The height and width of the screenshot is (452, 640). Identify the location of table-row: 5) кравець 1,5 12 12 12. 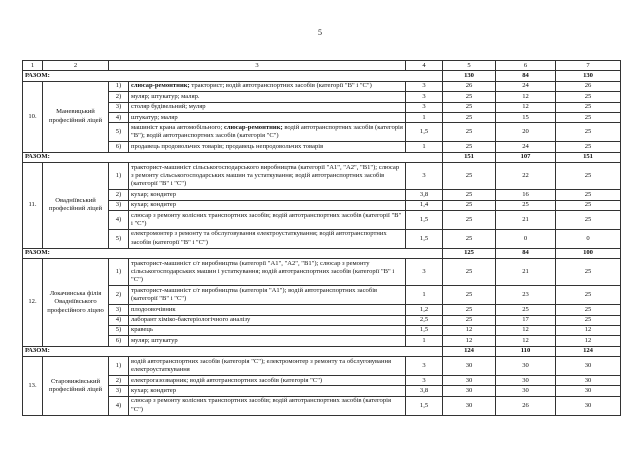
(322, 330).